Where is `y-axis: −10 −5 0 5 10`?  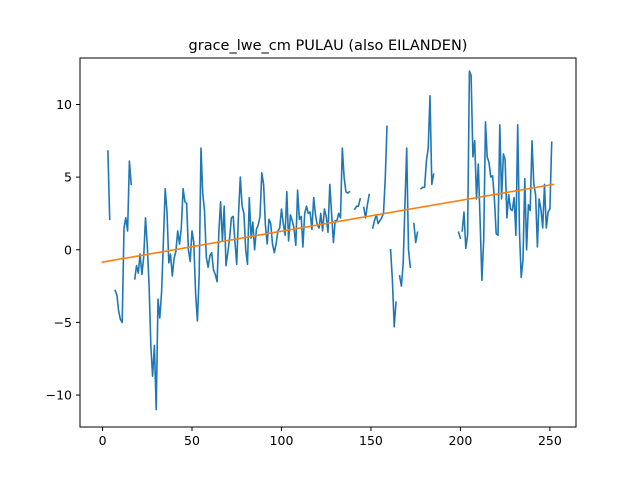 y-axis: −10 −5 0 5 10 is located at coordinates (63, 250).